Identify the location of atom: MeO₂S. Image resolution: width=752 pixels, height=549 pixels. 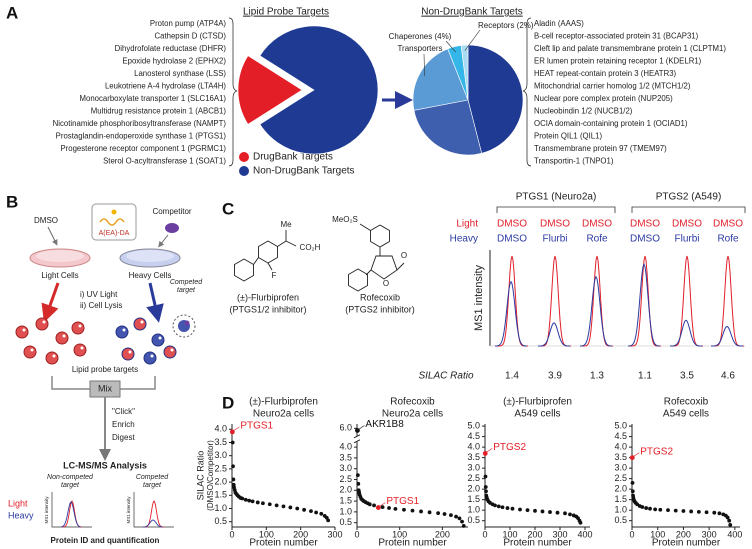
(345, 219).